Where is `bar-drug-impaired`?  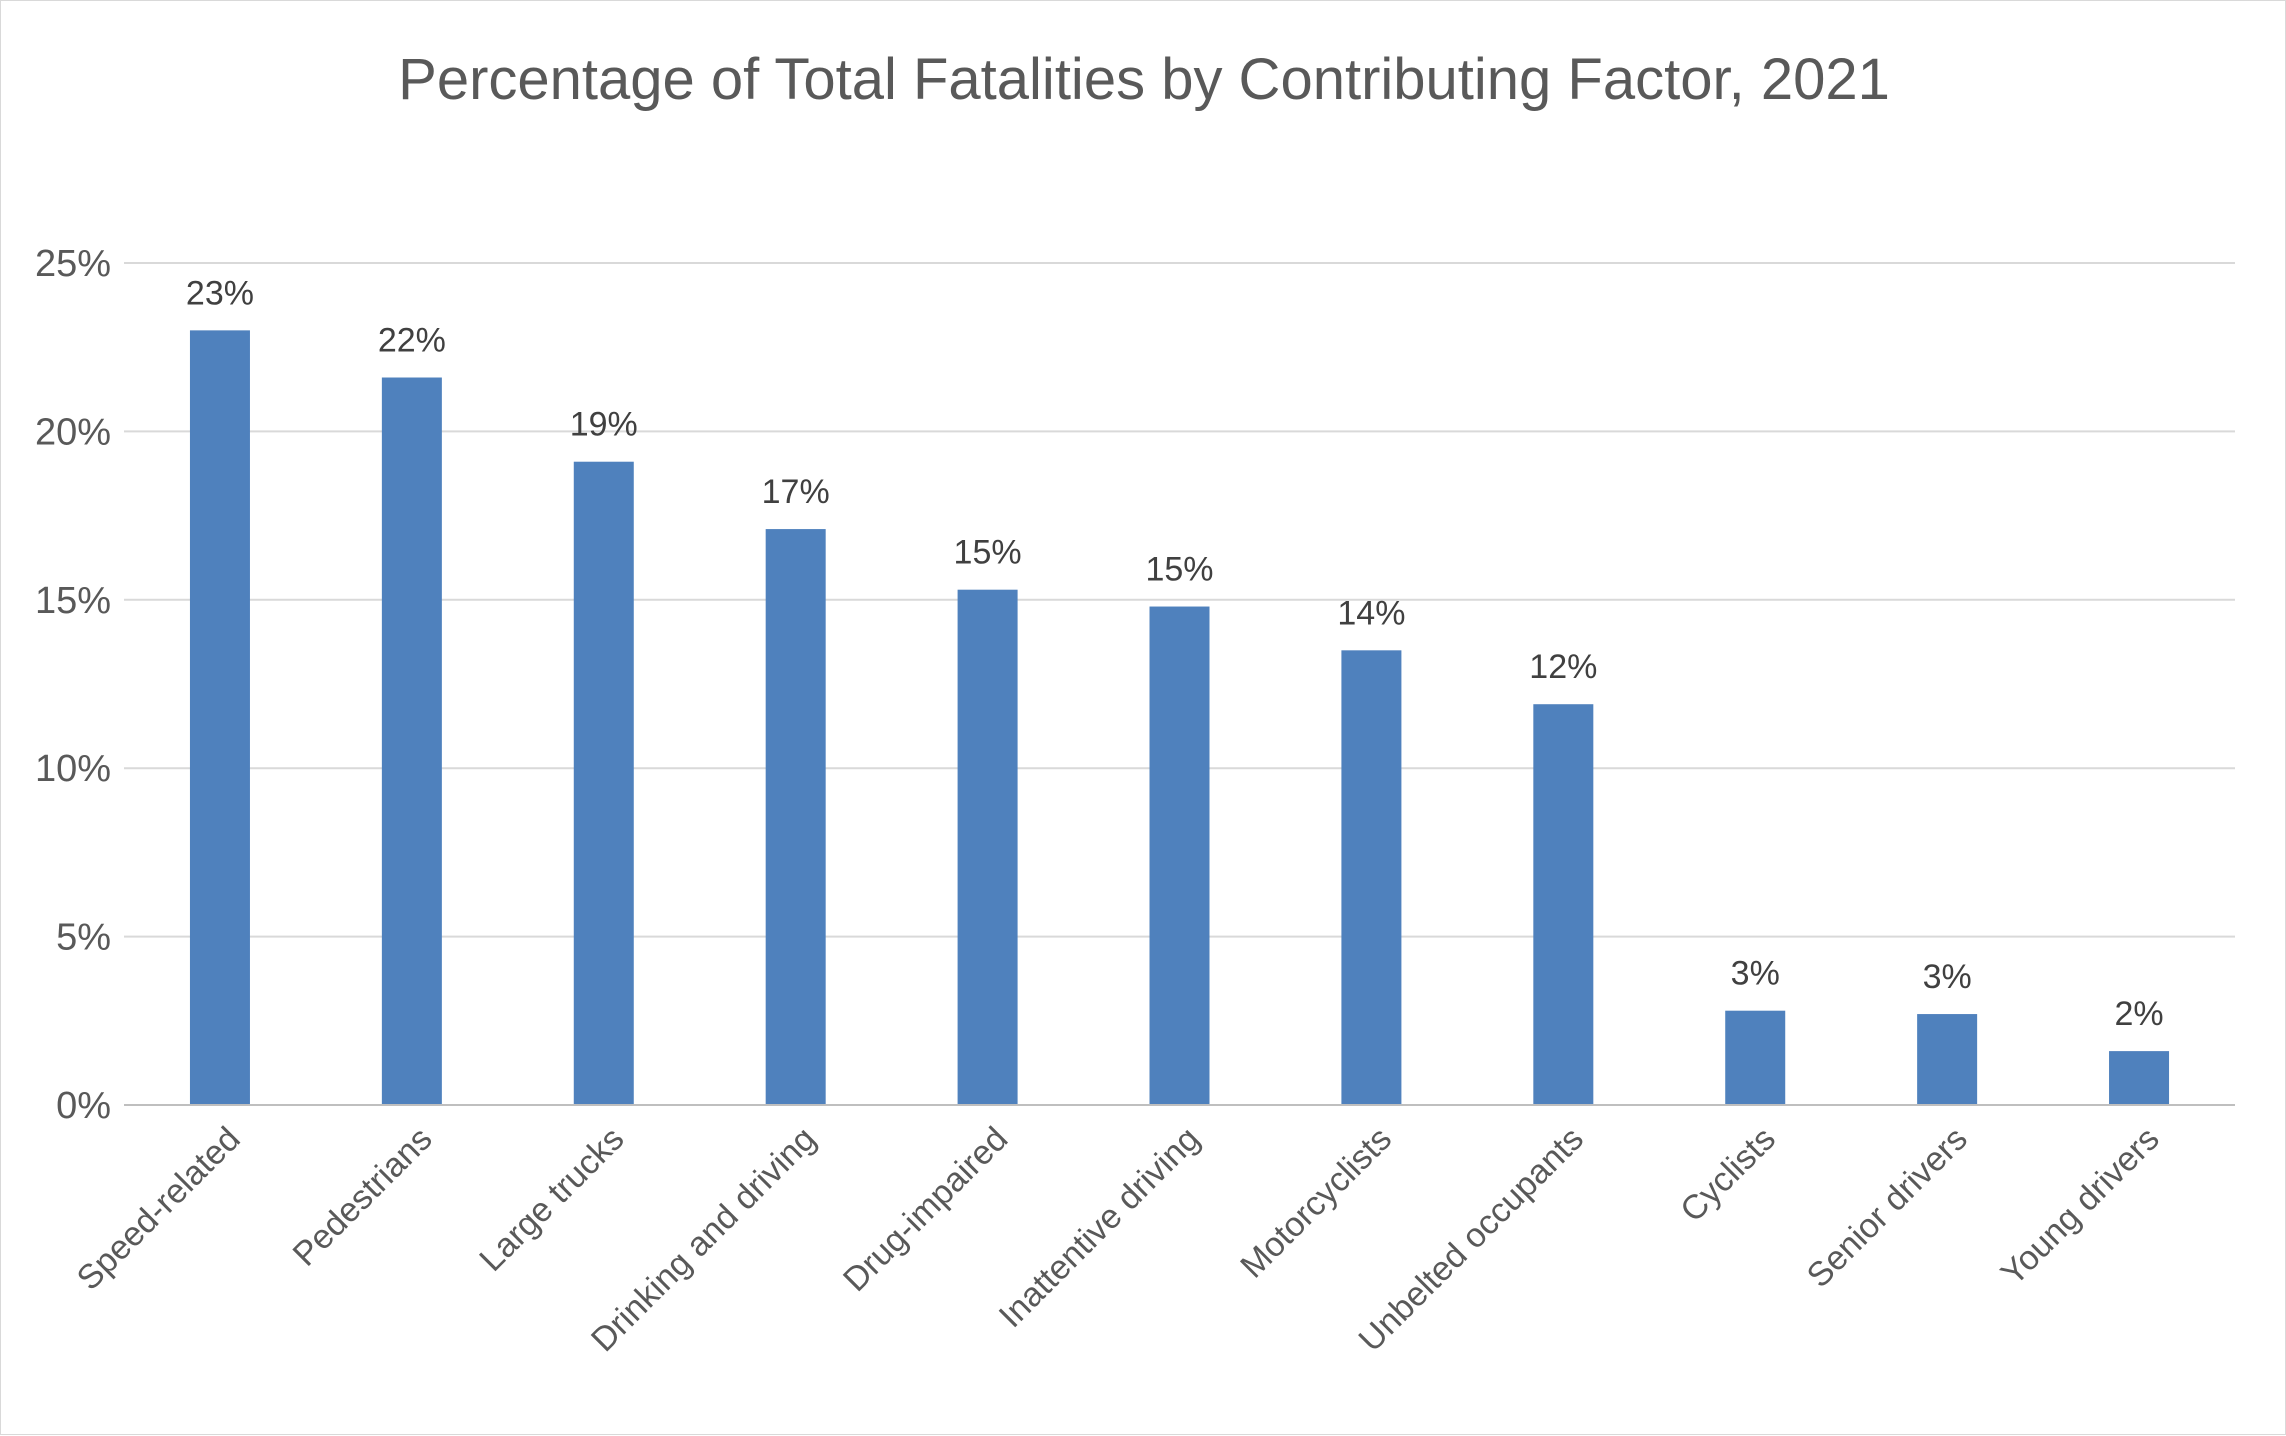 bar-drug-impaired is located at coordinates (987, 847).